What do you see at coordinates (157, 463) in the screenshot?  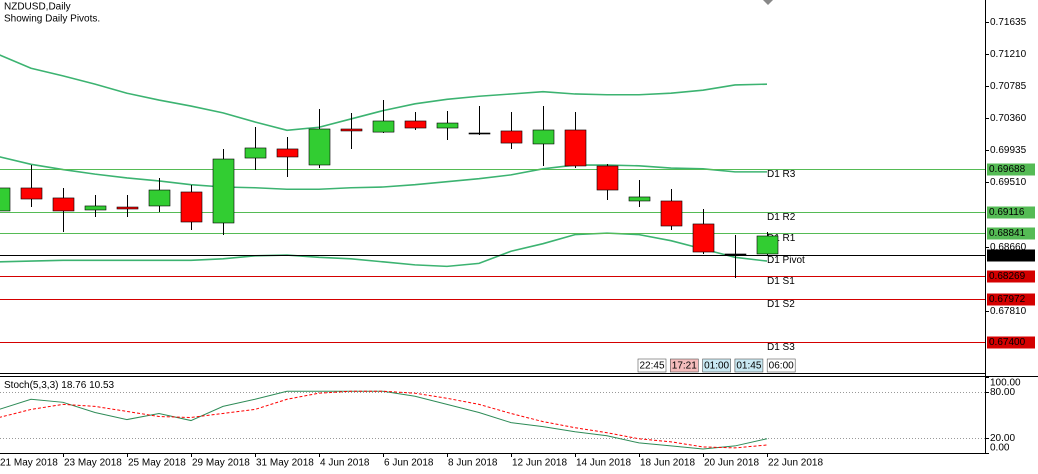 I see `x-tick-label: 25 May 2018` at bounding box center [157, 463].